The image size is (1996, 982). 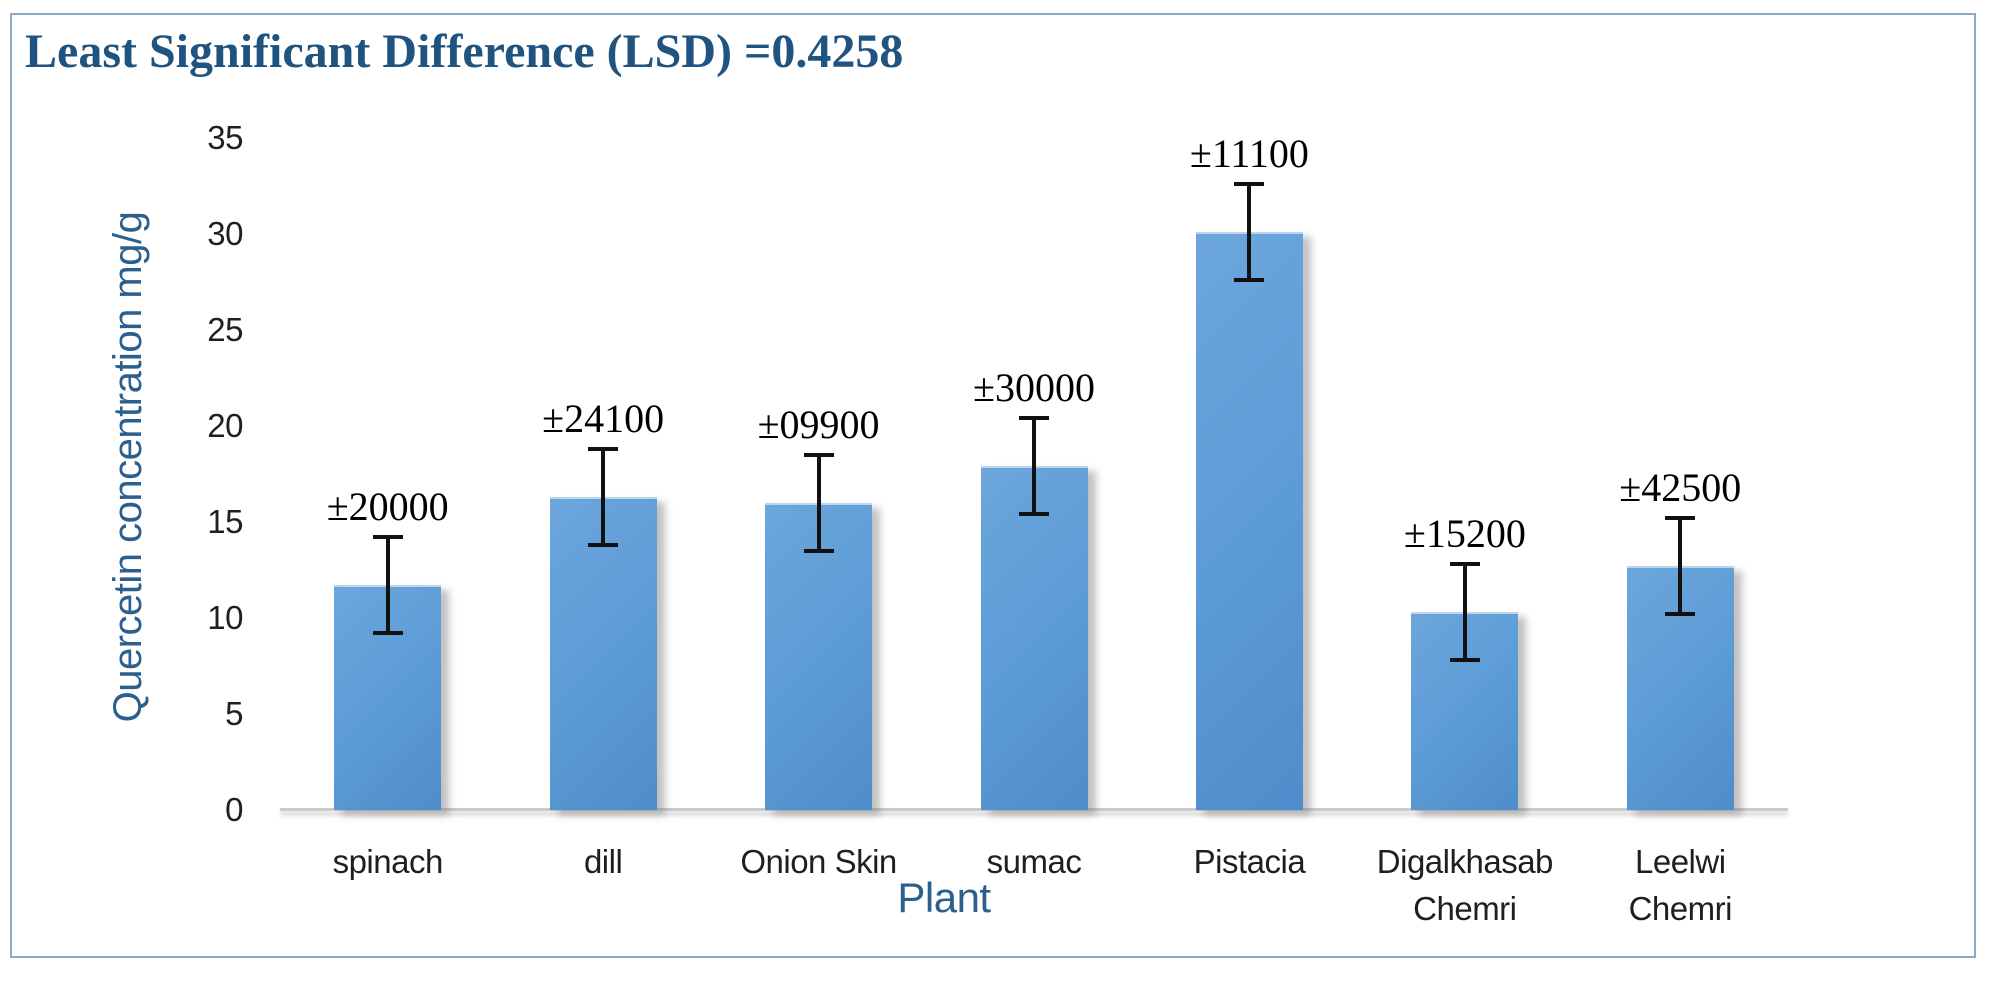 I want to click on error-bar-bottom-cap-spinach, so click(x=387, y=633).